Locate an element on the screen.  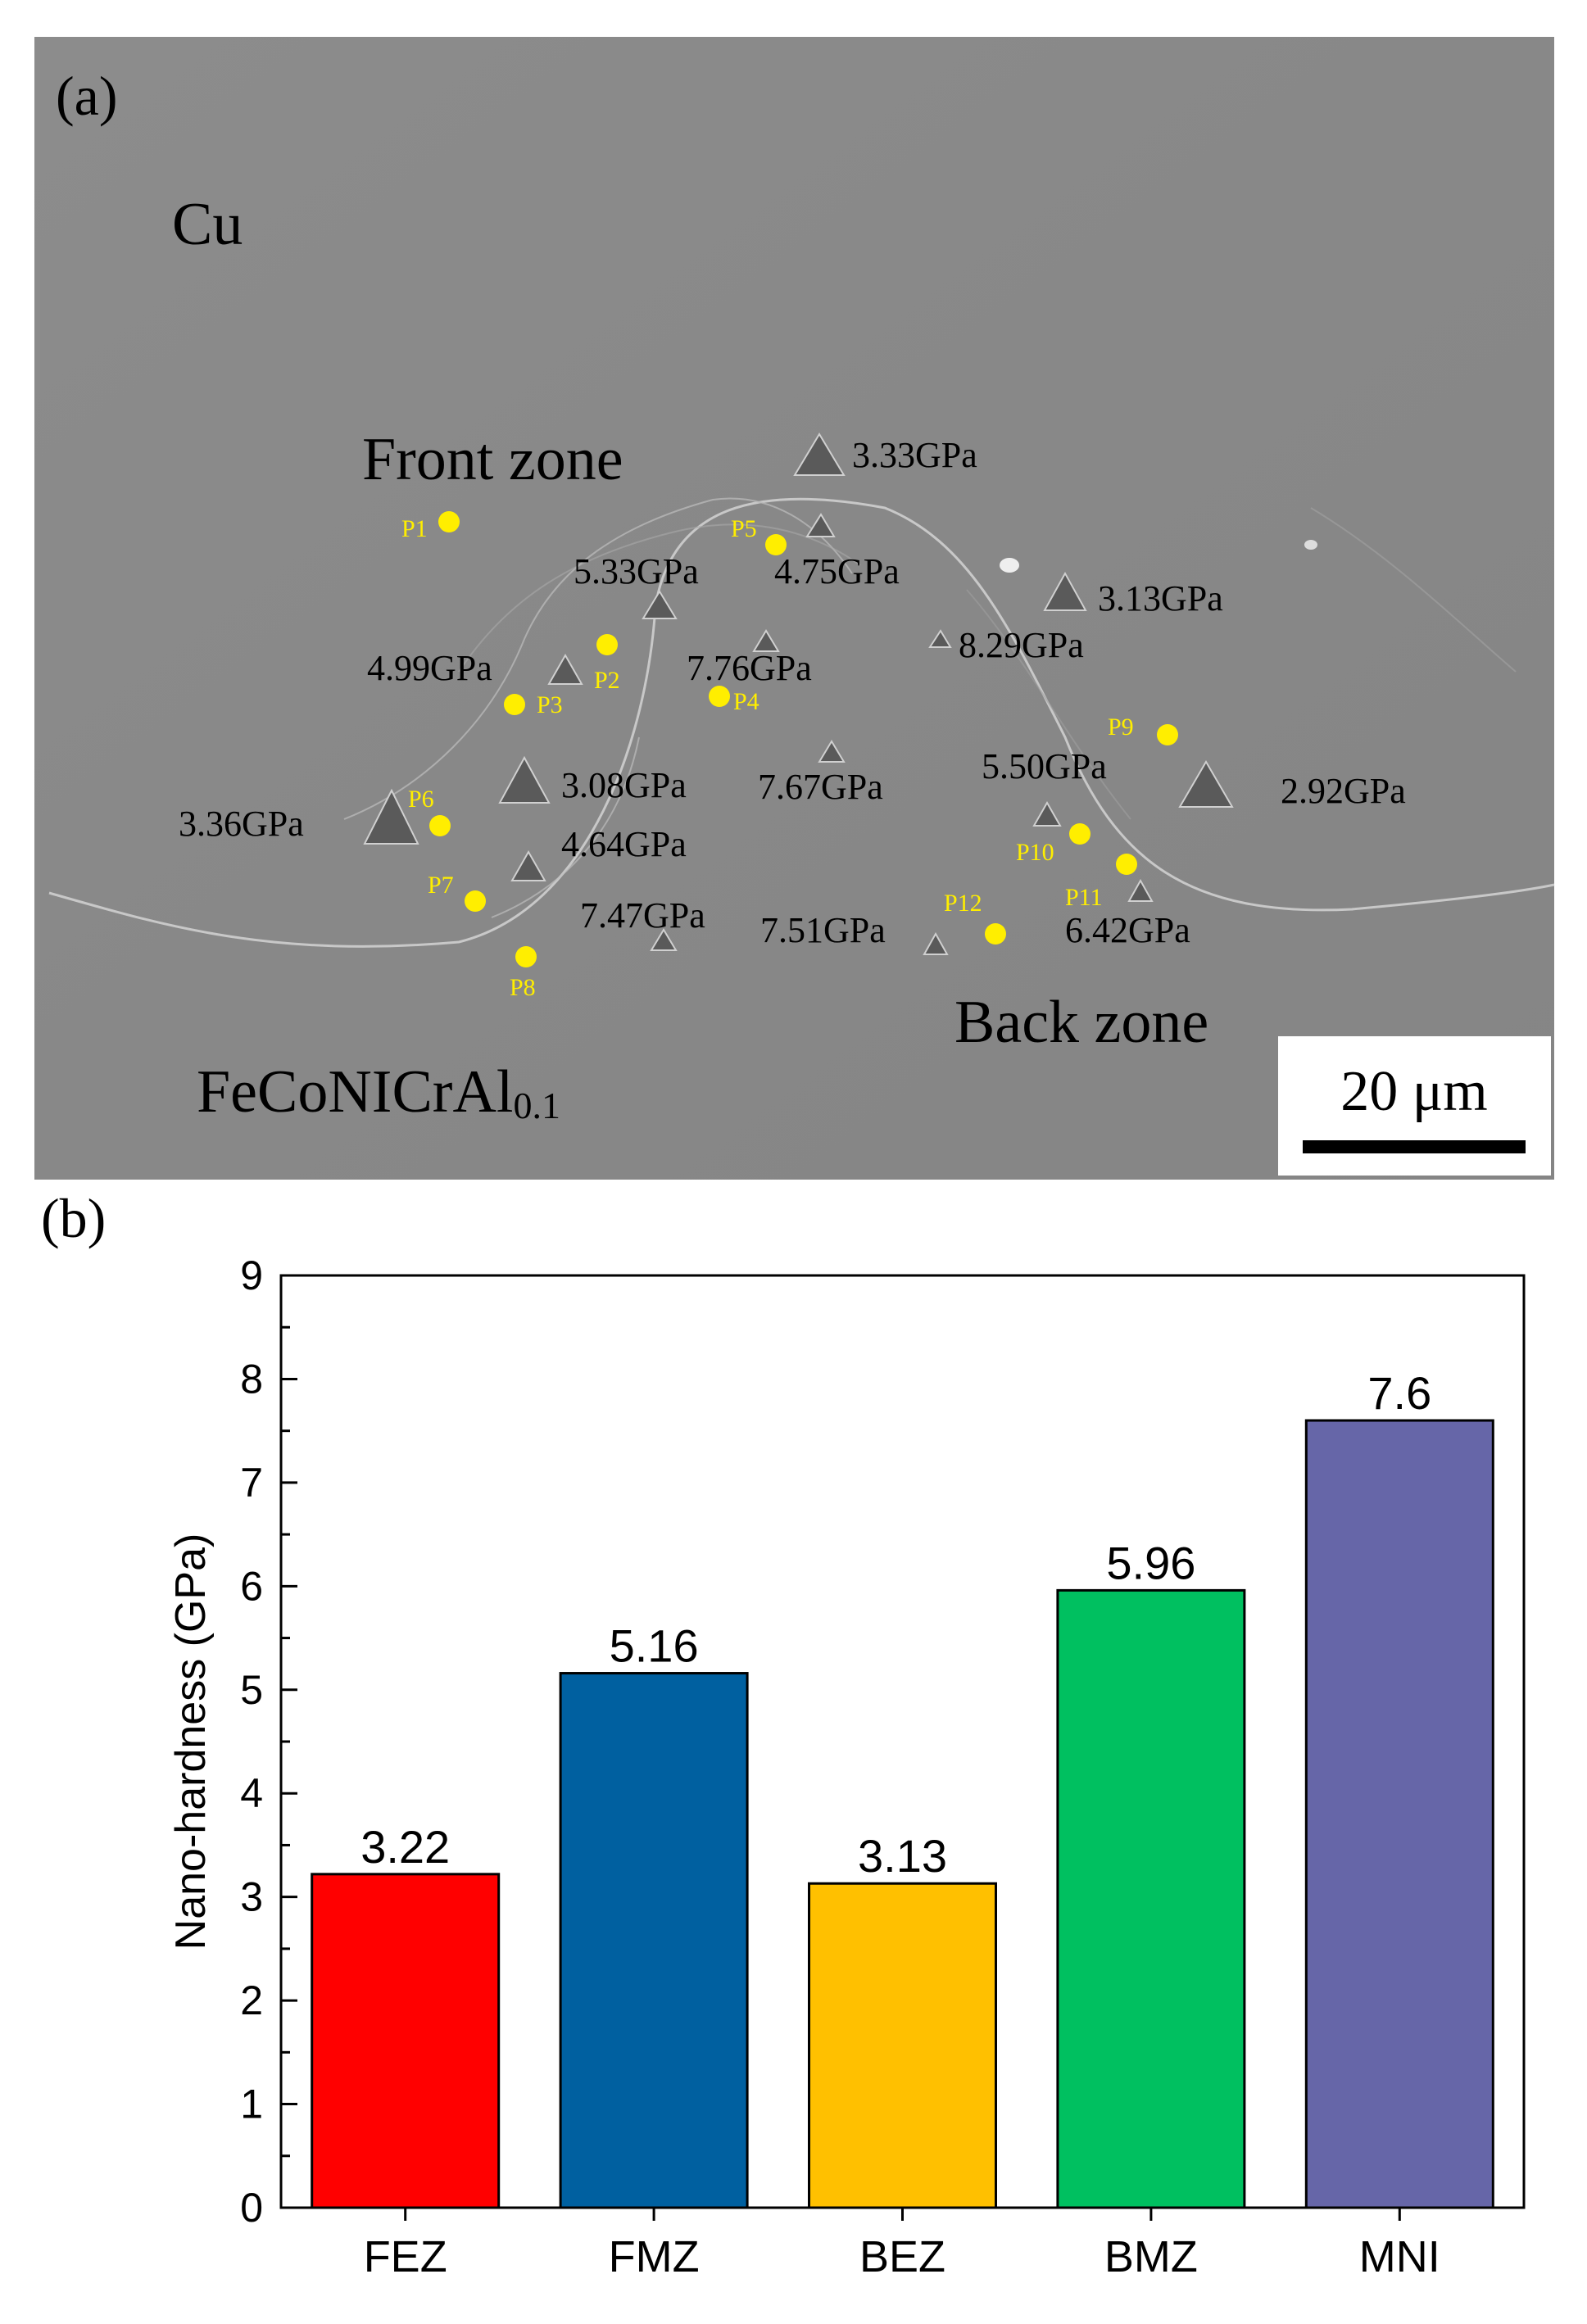
hardness-reading: 2.92GPa is located at coordinates (1343, 791).